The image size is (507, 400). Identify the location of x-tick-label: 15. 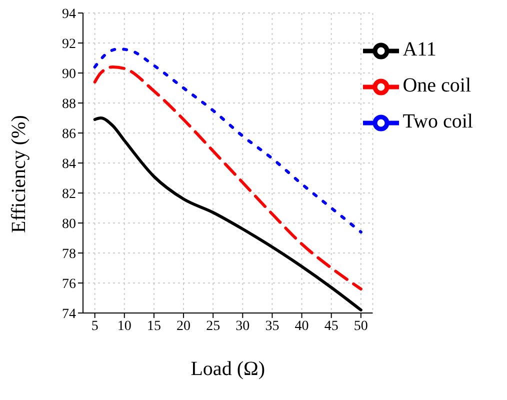
(153, 326).